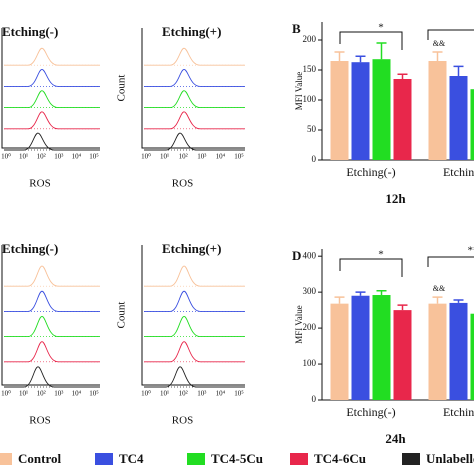 The image size is (474, 474). I want to click on legend-label: TC4-5Cu, so click(237, 458).